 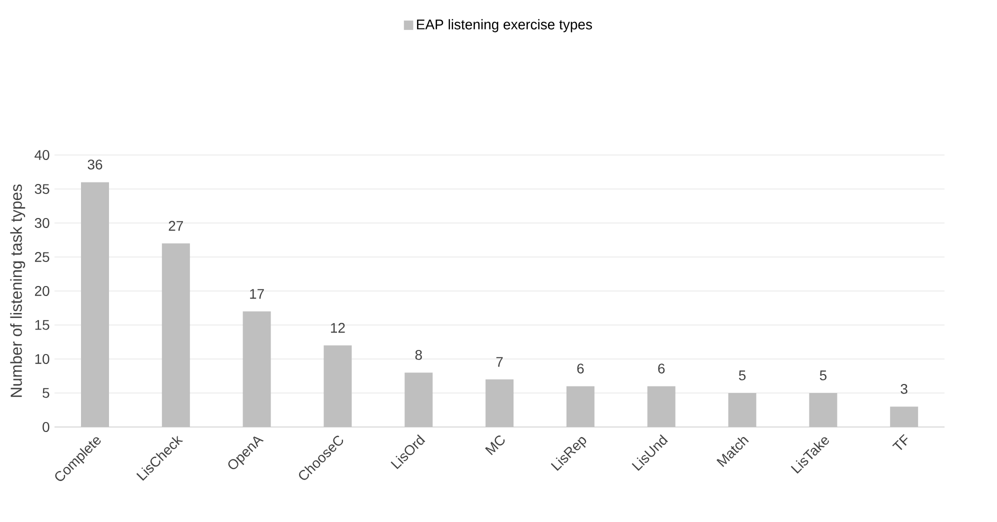 I want to click on data-label: 17, so click(x=257, y=294).